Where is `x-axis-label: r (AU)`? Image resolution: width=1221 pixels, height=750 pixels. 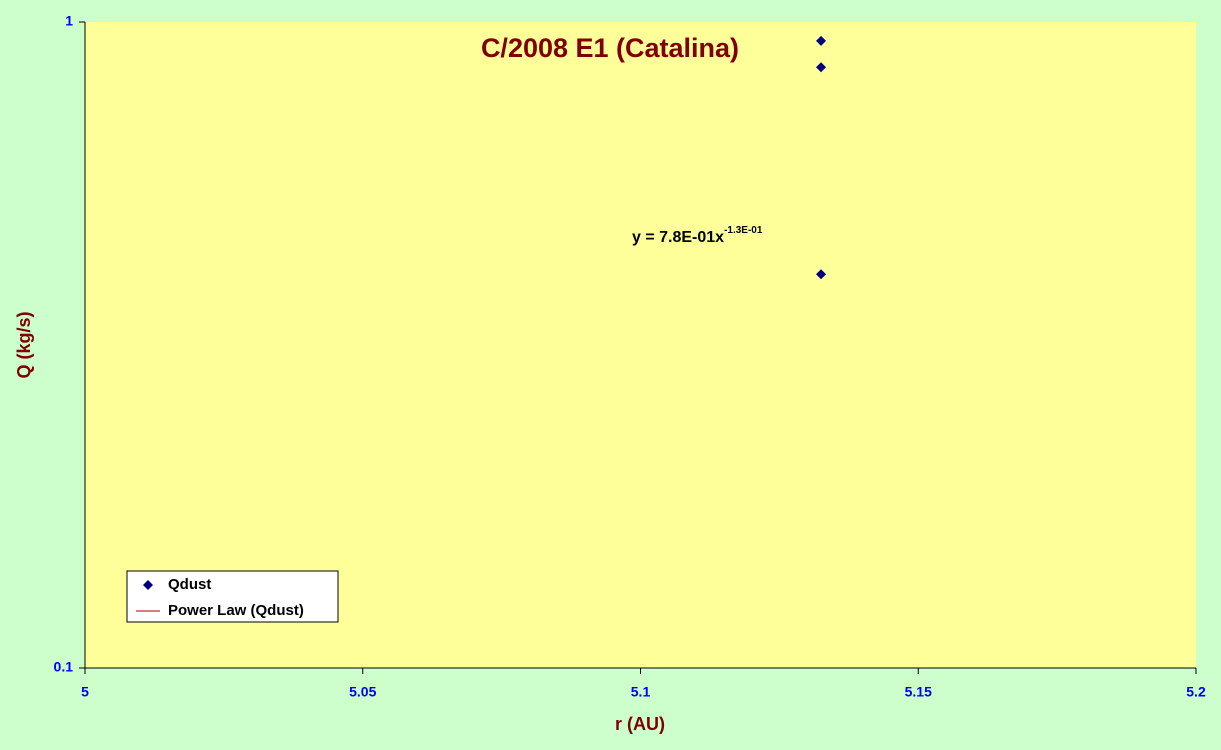 x-axis-label: r (AU) is located at coordinates (640, 724).